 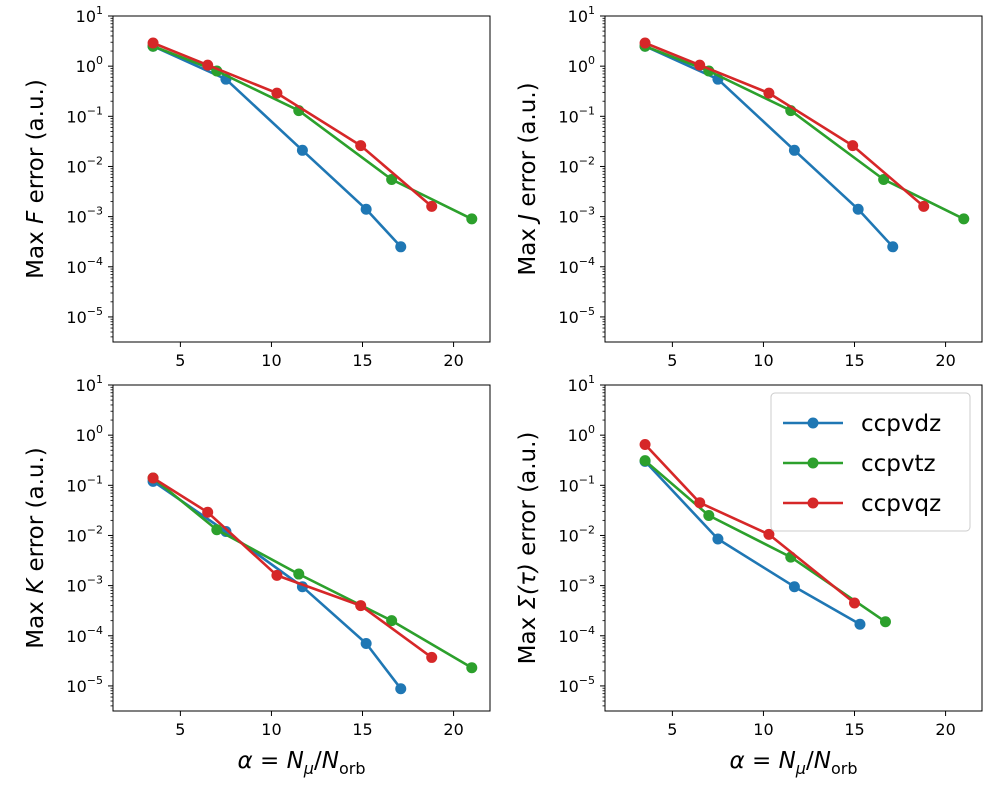 I want to click on legend-label-ccpvdz: ccpvdz, so click(x=901, y=424).